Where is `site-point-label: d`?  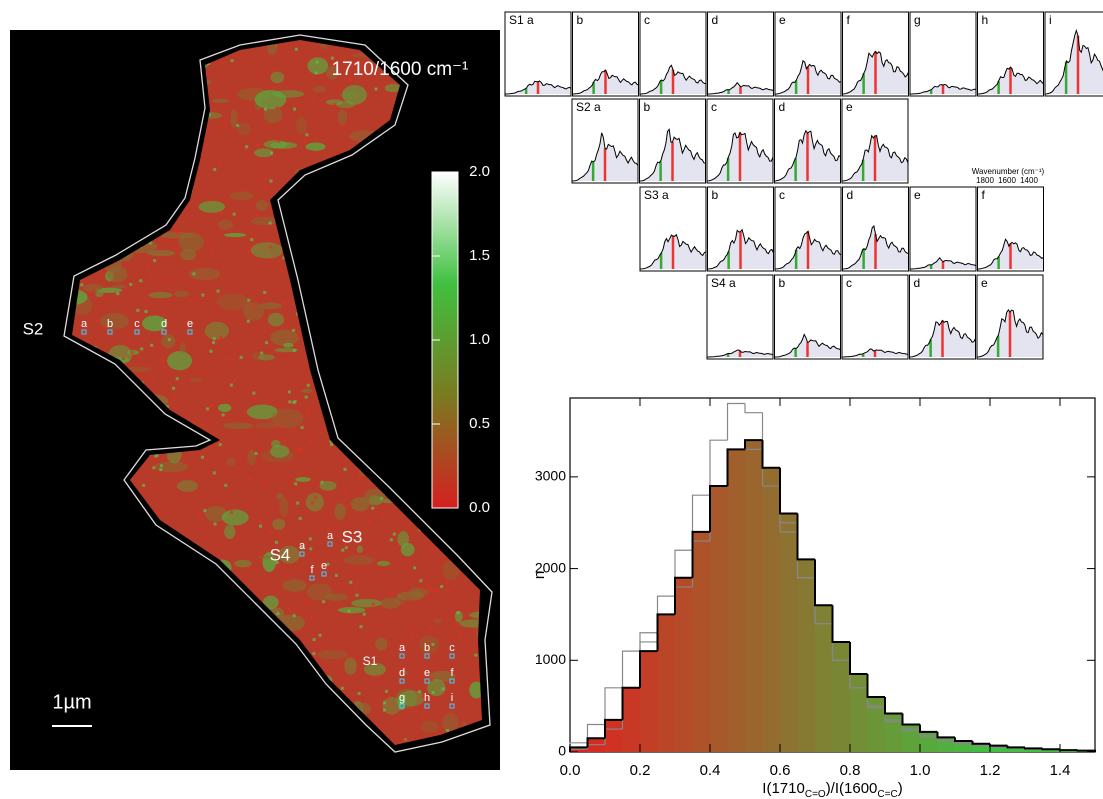 site-point-label: d is located at coordinates (164, 324).